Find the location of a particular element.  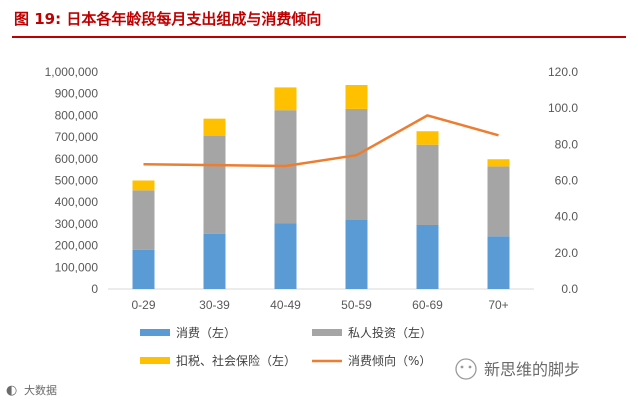

left-tick-label: 300,000 is located at coordinates (77, 224).